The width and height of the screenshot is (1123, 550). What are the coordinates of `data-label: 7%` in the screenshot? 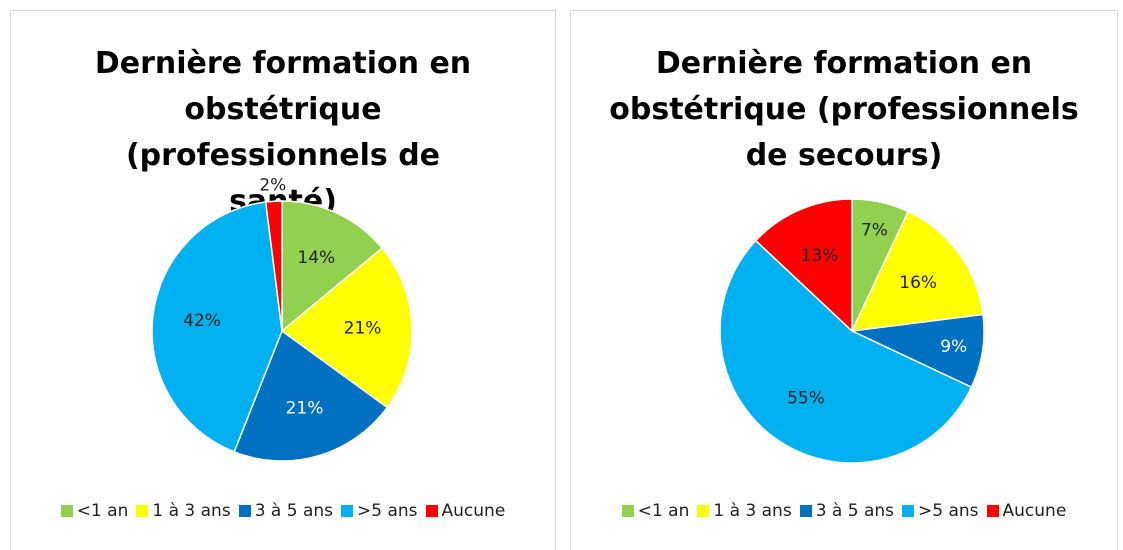 It's located at (874, 231).